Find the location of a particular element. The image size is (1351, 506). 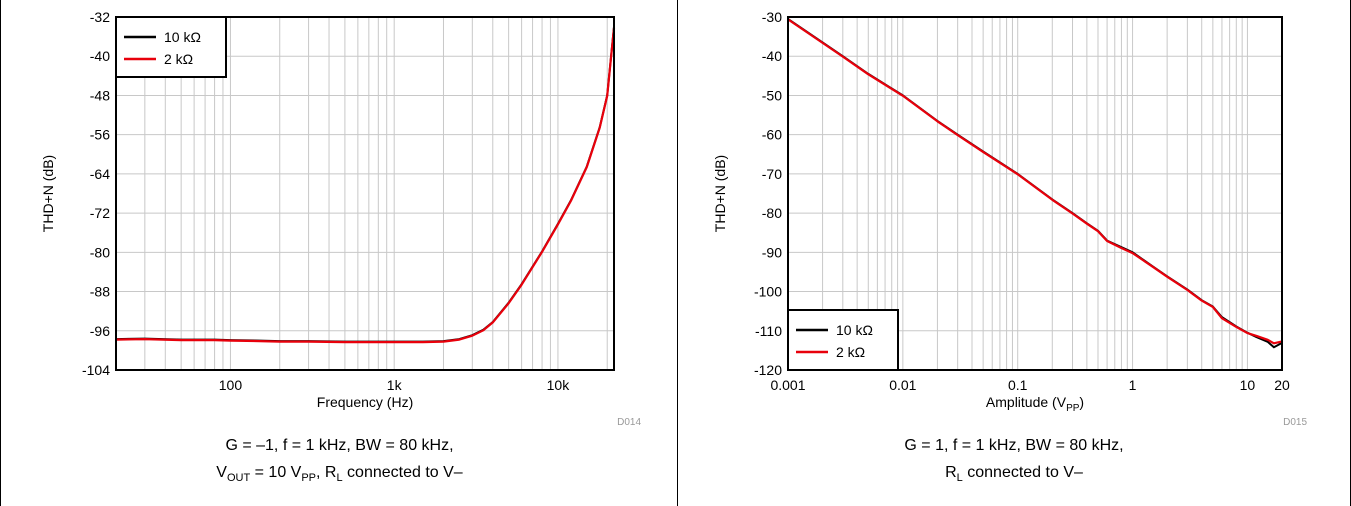

figure-id: D014 is located at coordinates (629, 422).